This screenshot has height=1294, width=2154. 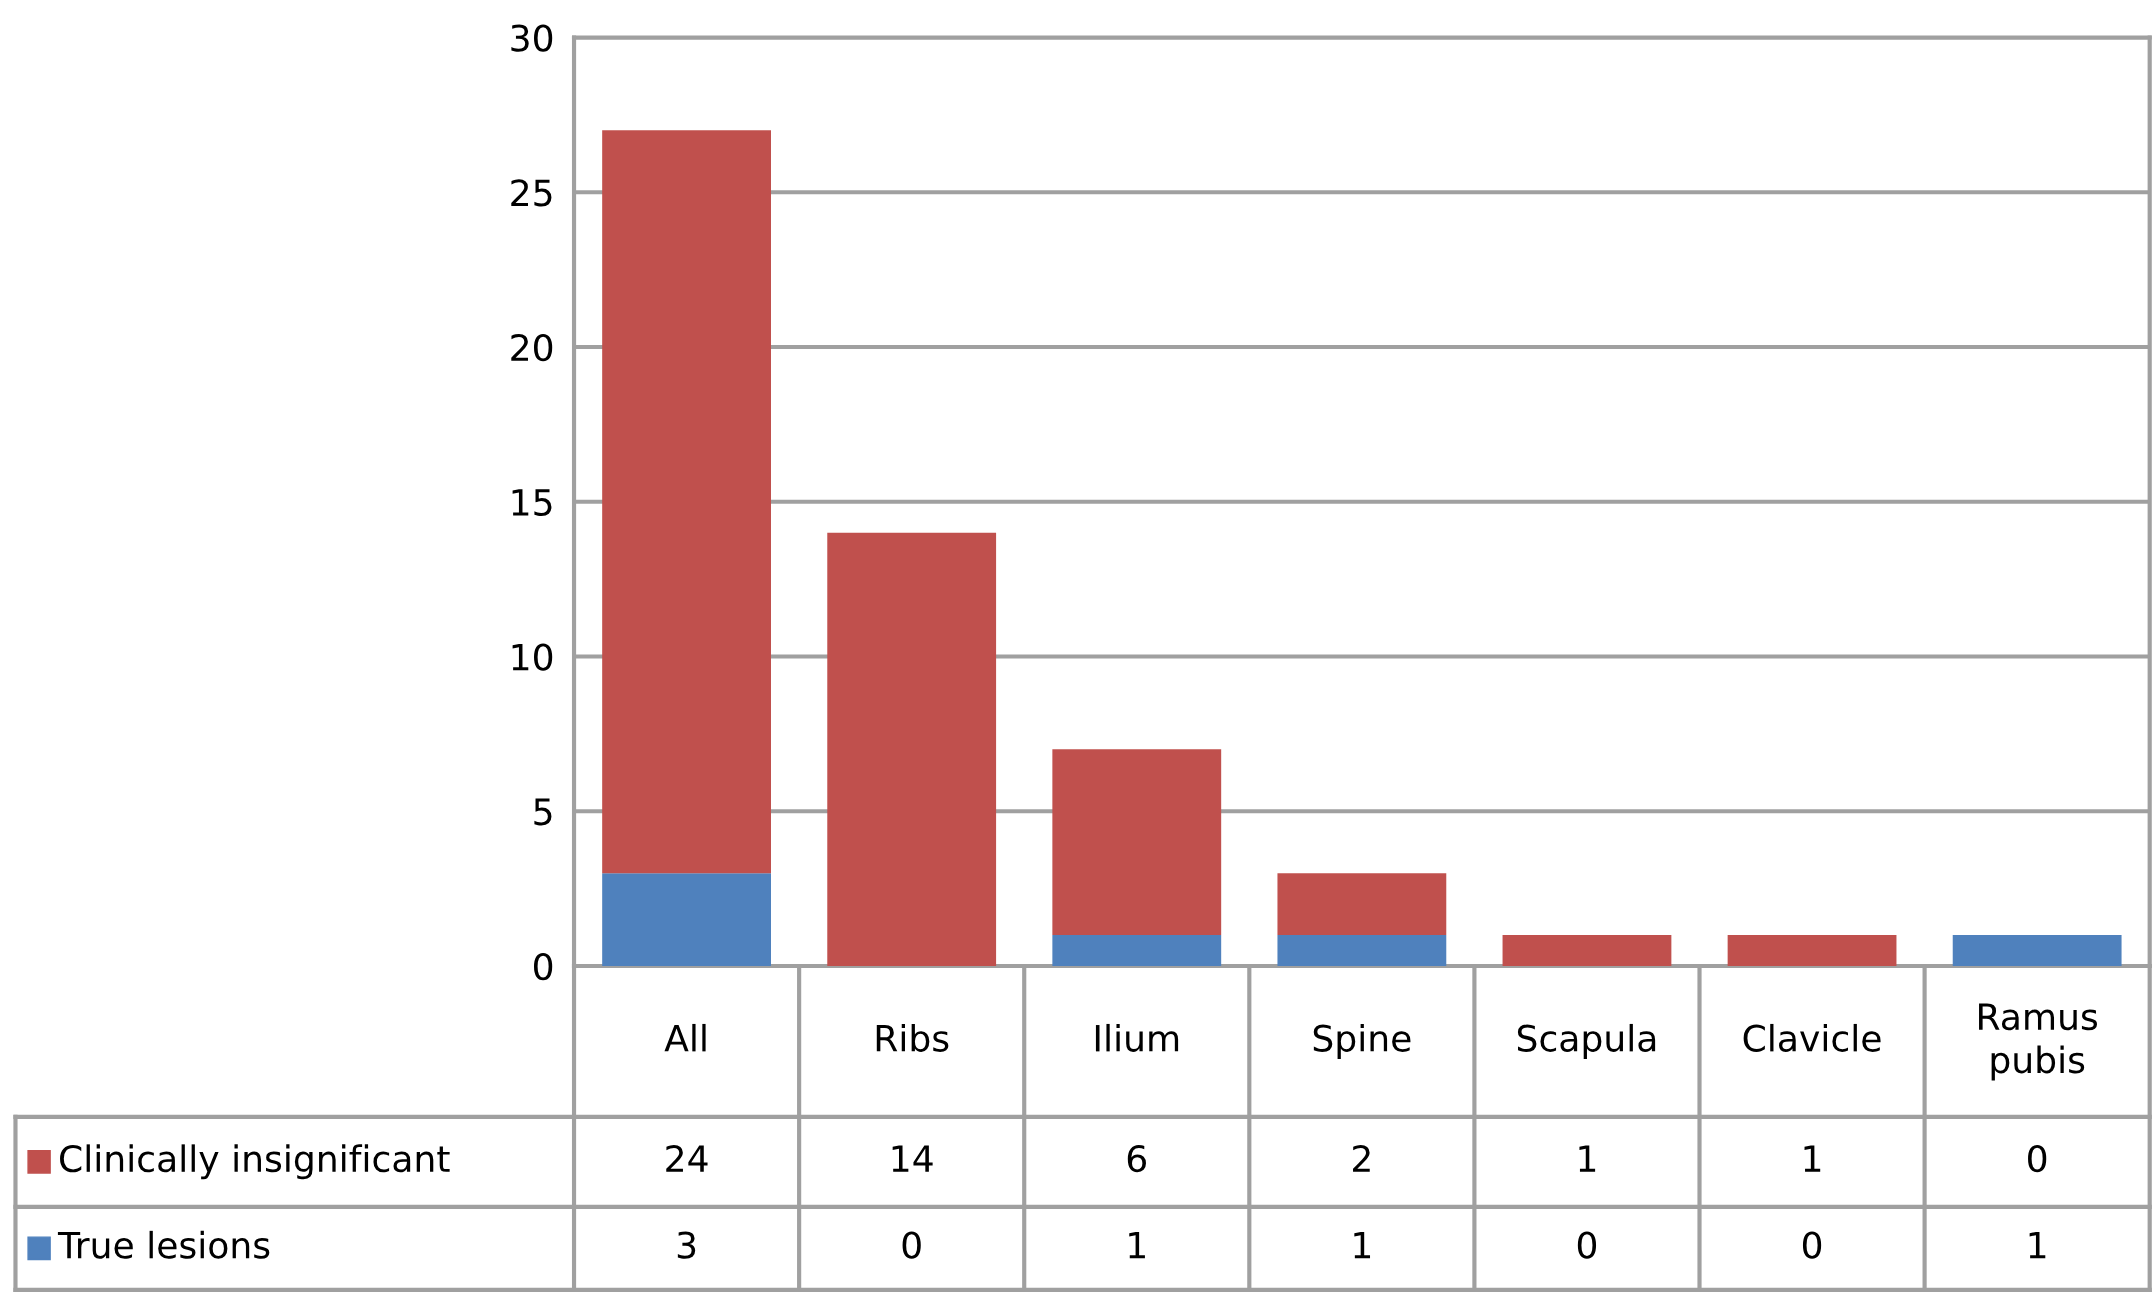 What do you see at coordinates (532, 38) in the screenshot?
I see `y-tick-label: 30` at bounding box center [532, 38].